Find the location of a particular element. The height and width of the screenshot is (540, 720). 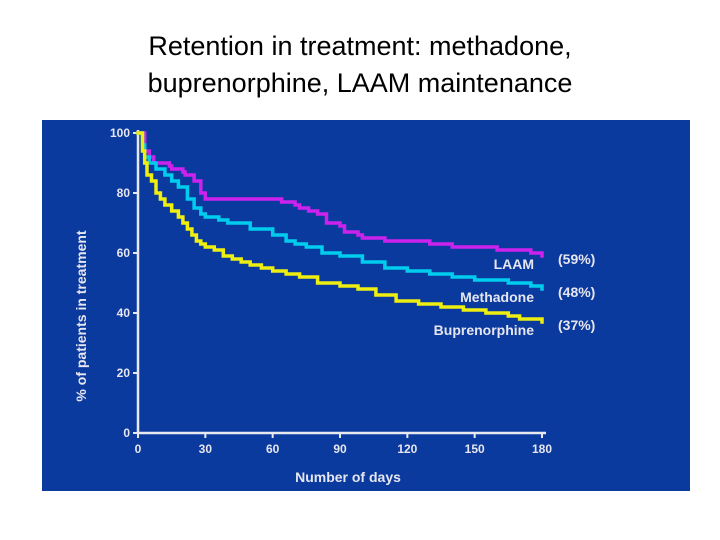

y-tick-label: 40 is located at coordinates (124, 313).